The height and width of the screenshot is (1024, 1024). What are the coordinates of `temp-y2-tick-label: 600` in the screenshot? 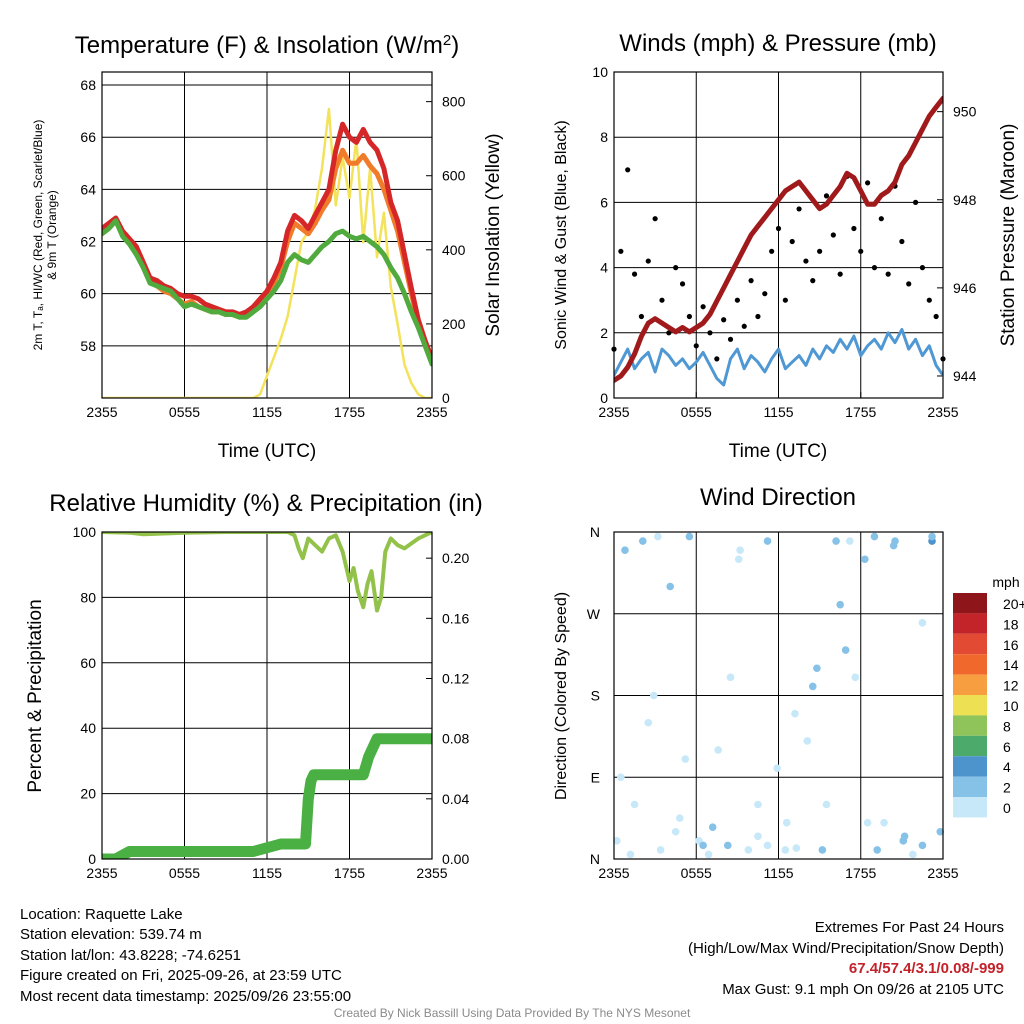 It's located at (454, 176).